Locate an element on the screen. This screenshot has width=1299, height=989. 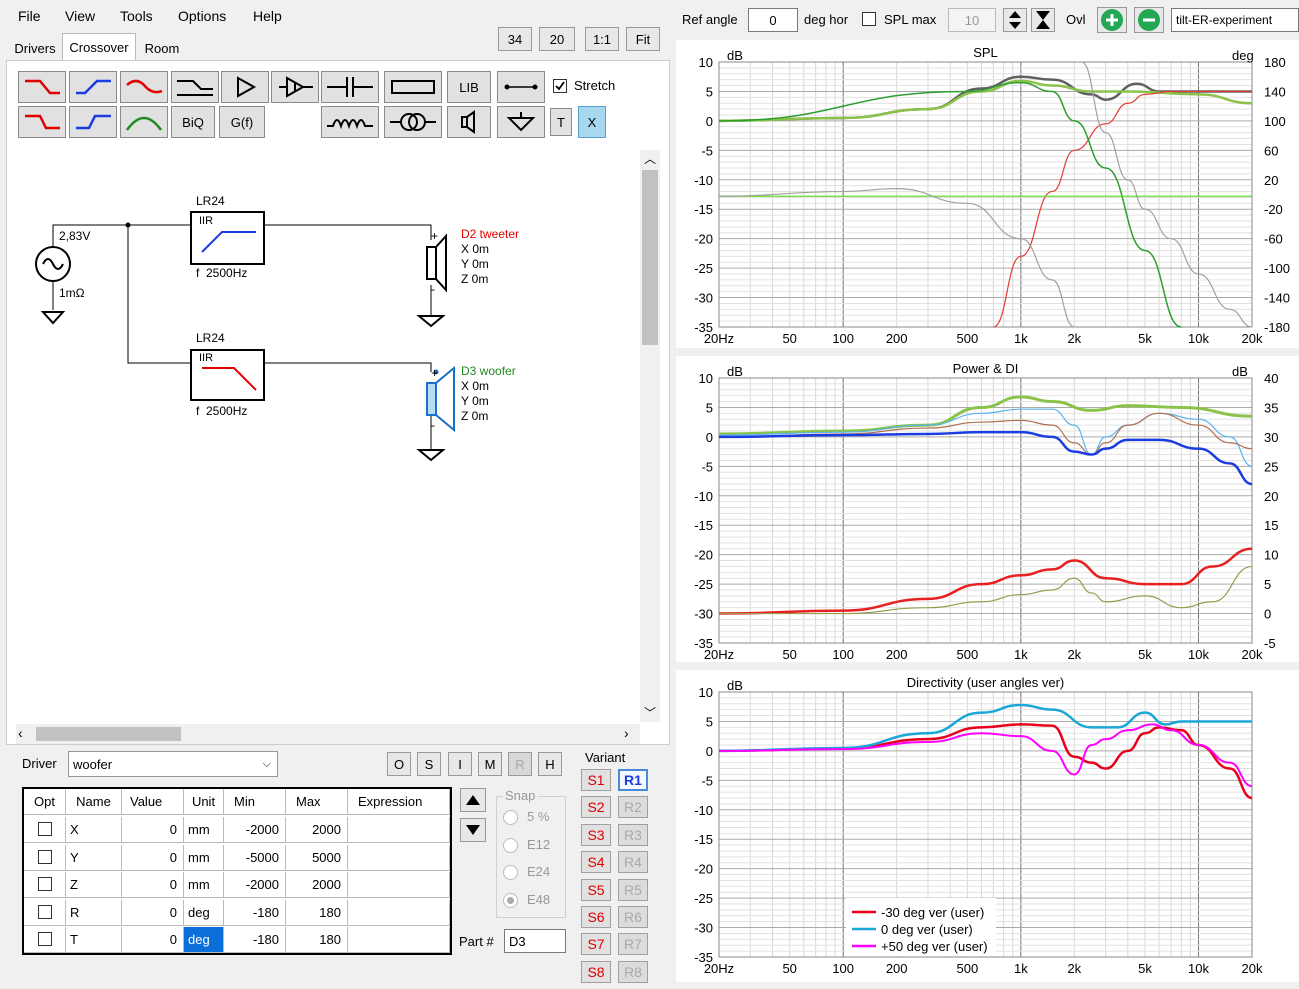
capacitor-button is located at coordinates (350, 87).